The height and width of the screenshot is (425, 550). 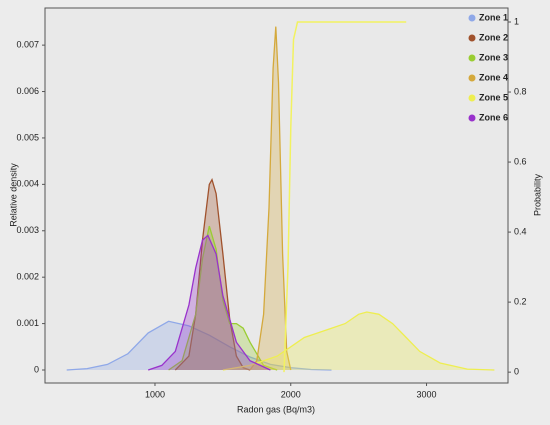 What do you see at coordinates (493, 37) in the screenshot?
I see `legend-label: Zone 2` at bounding box center [493, 37].